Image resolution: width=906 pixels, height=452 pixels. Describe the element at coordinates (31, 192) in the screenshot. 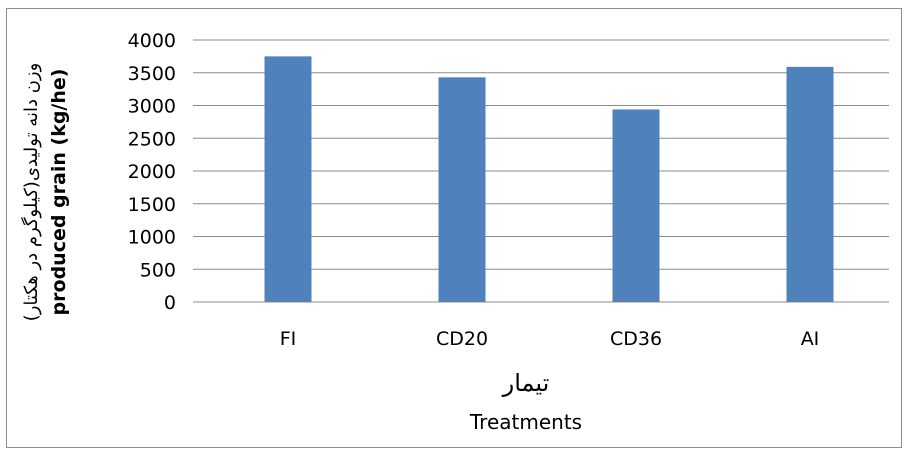

I see `y-axis-title-persian: وزن دانه تولیدی(کیلوگرم در هکتار)` at that location.